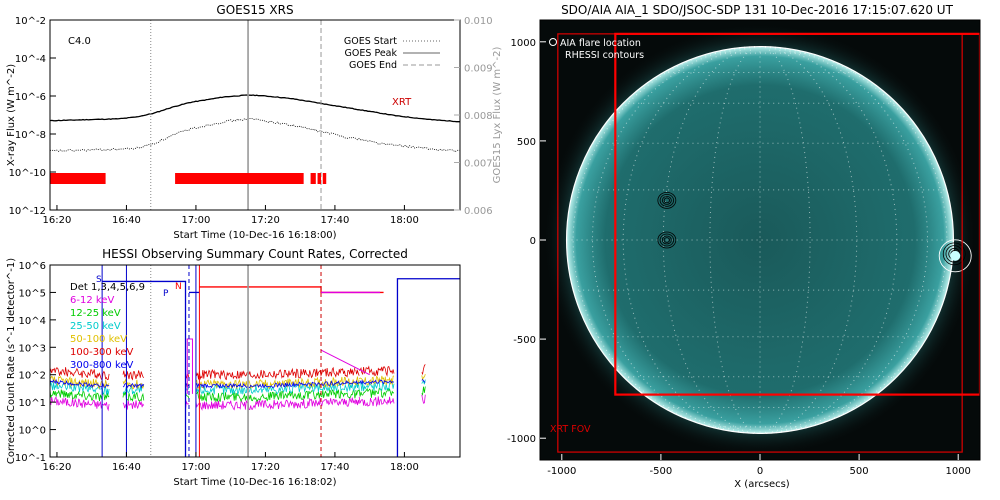 Image resolution: width=1000 pixels, height=500 pixels. I want to click on hessi-ylabel: Corrected Count Rate (s^-1 detector^-1), so click(11, 361).